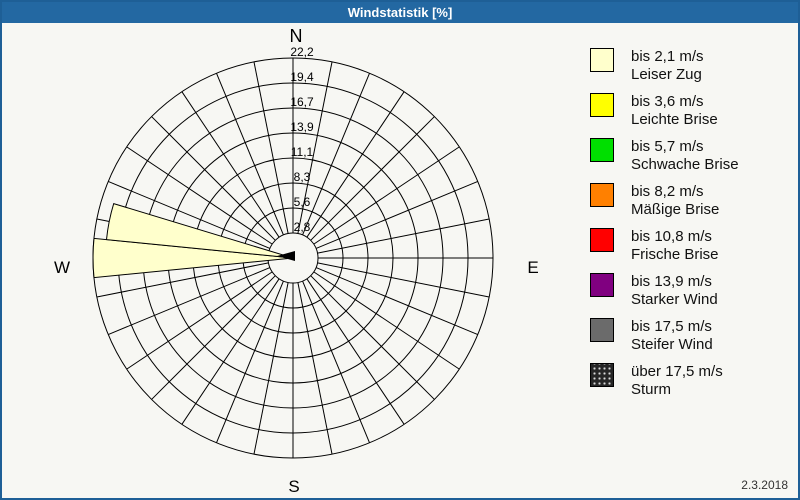 This screenshot has width=800, height=500. I want to click on ring-value-label: 19,4, so click(302, 77).